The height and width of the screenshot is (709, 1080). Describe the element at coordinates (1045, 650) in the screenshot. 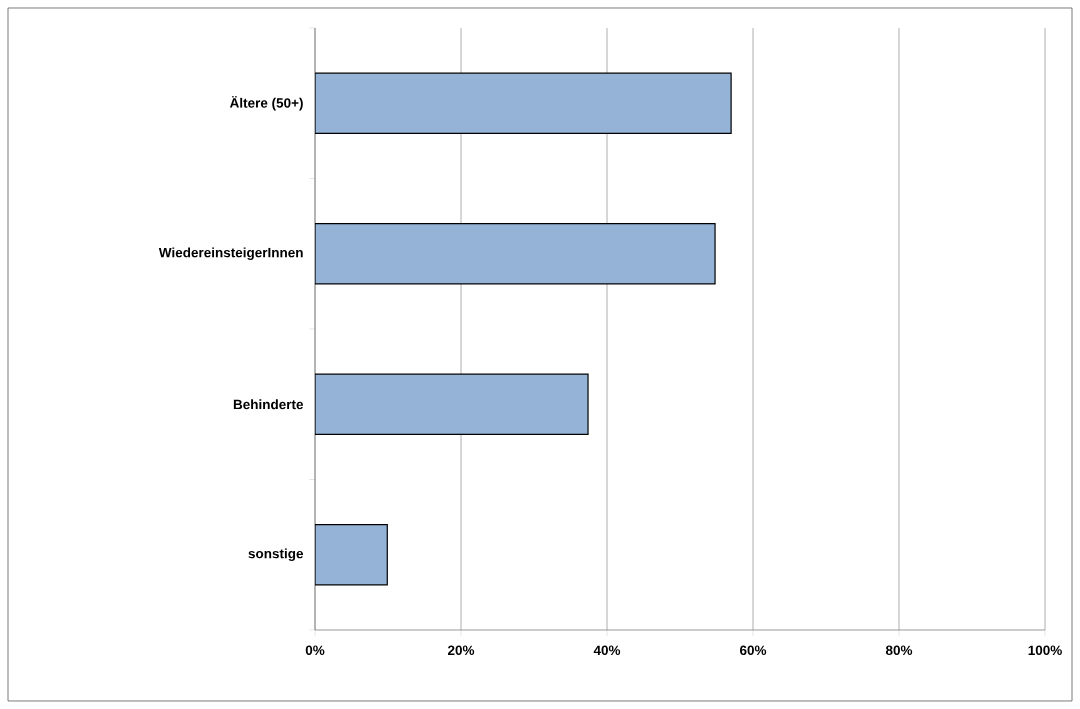

I see `x-tick-label: 100%` at that location.